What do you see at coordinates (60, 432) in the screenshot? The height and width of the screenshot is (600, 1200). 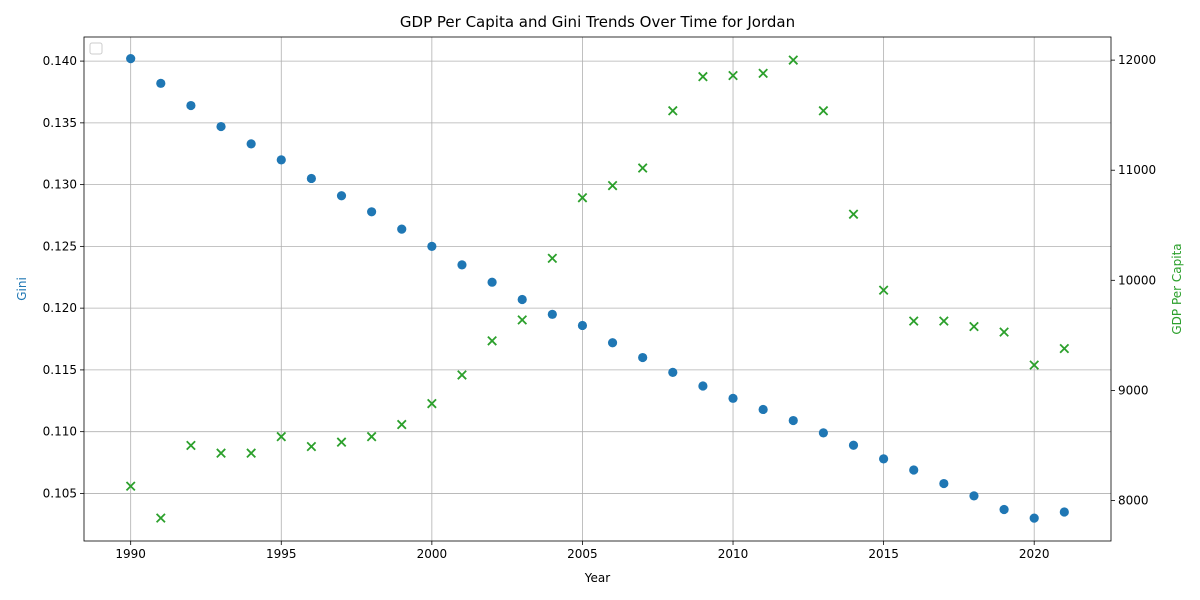 I see `y-left-tick-label: 0.110` at bounding box center [60, 432].